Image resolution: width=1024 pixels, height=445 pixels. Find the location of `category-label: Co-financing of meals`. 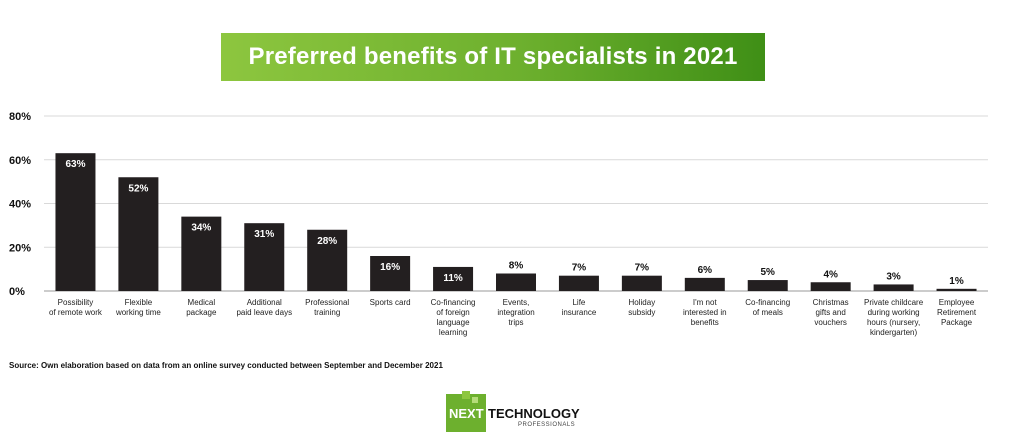

category-label: Co-financing of meals is located at coordinates (767, 307).